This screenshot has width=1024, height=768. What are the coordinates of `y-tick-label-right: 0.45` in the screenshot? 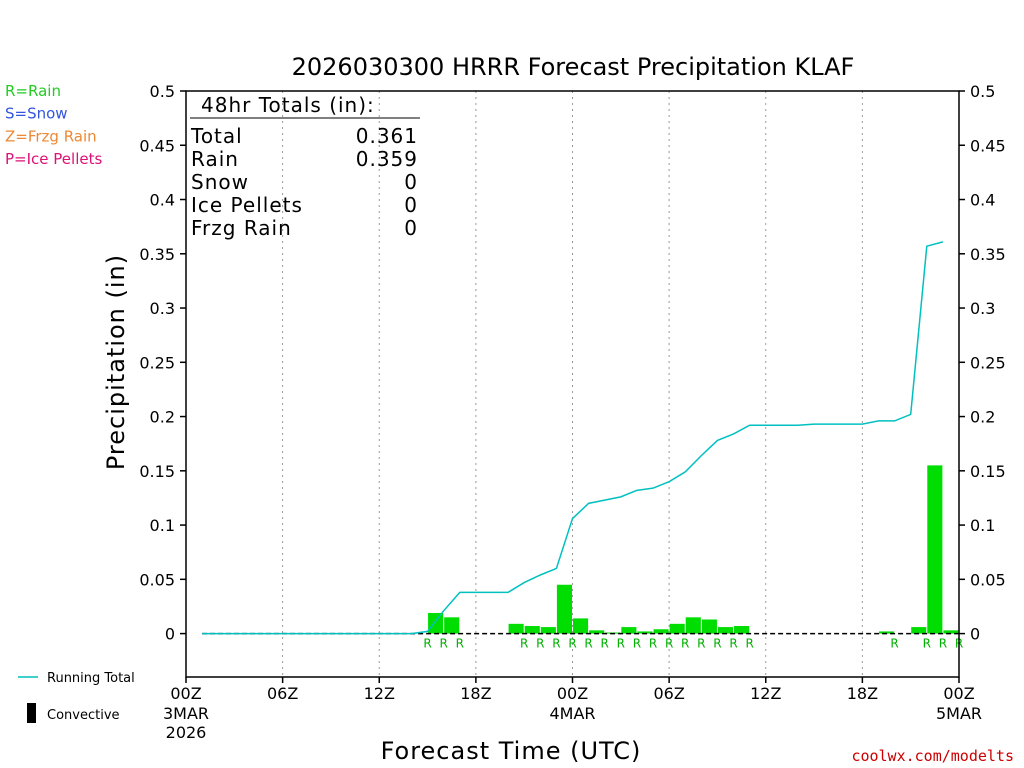 It's located at (988, 145).